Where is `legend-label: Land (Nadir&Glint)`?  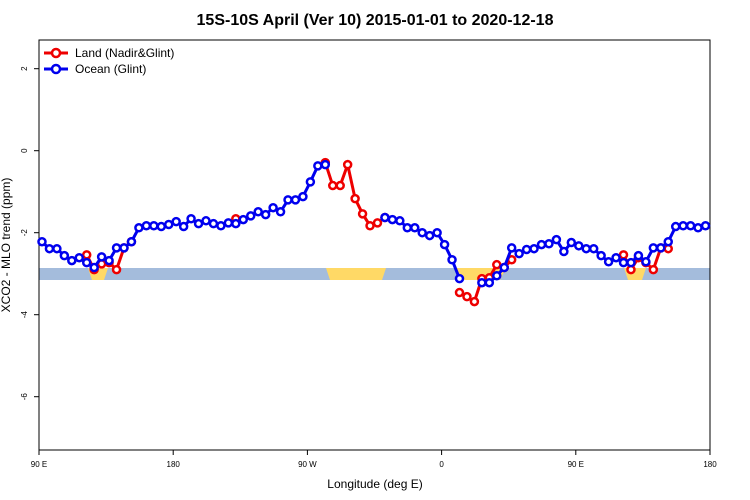
legend-label: Land (Nadir&Glint) is located at coordinates (124, 53).